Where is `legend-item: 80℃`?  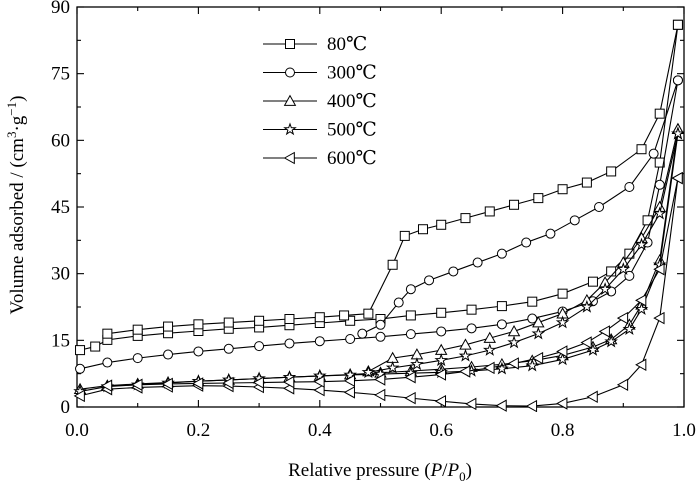 legend-item: 80℃ is located at coordinates (315, 44).